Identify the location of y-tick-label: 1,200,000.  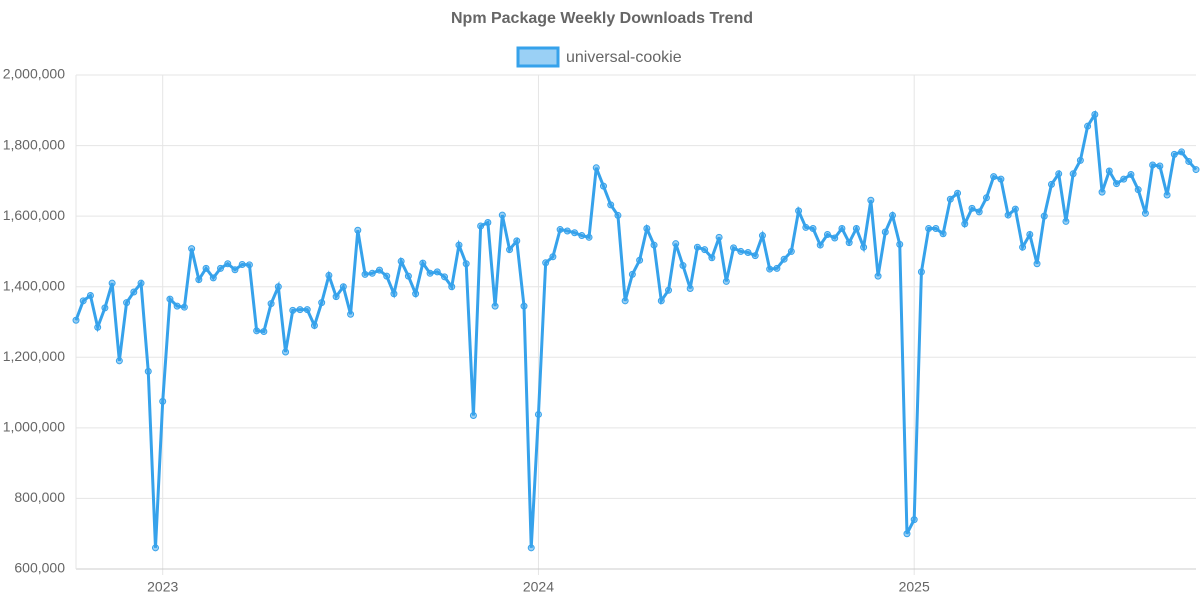
(34, 356).